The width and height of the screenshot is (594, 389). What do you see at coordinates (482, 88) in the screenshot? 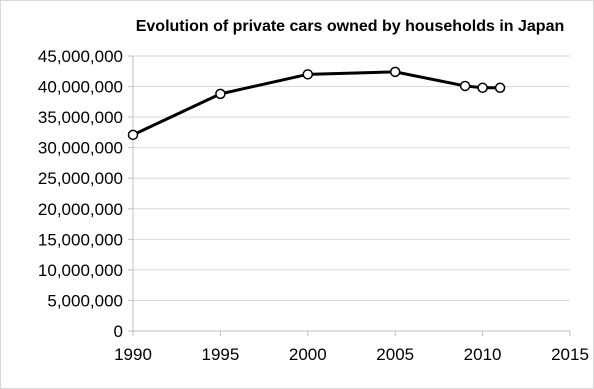
I see `data-point-2010` at bounding box center [482, 88].